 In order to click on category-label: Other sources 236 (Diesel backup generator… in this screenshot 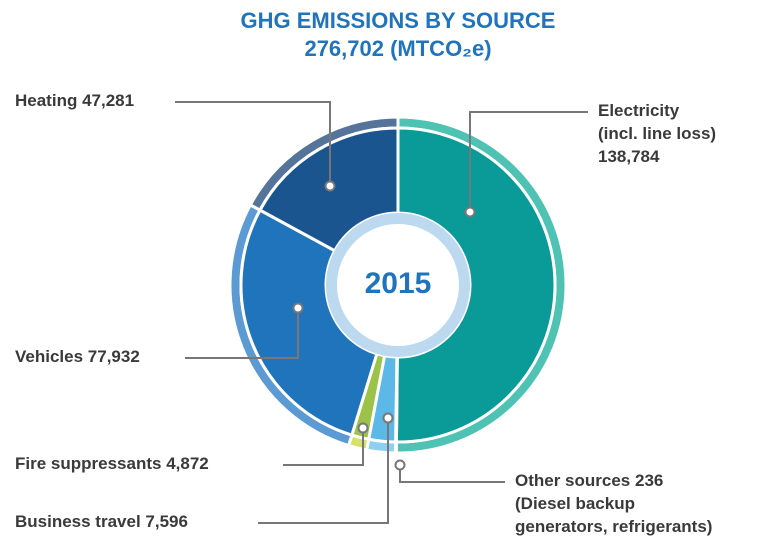, I will do `click(613, 503)`.